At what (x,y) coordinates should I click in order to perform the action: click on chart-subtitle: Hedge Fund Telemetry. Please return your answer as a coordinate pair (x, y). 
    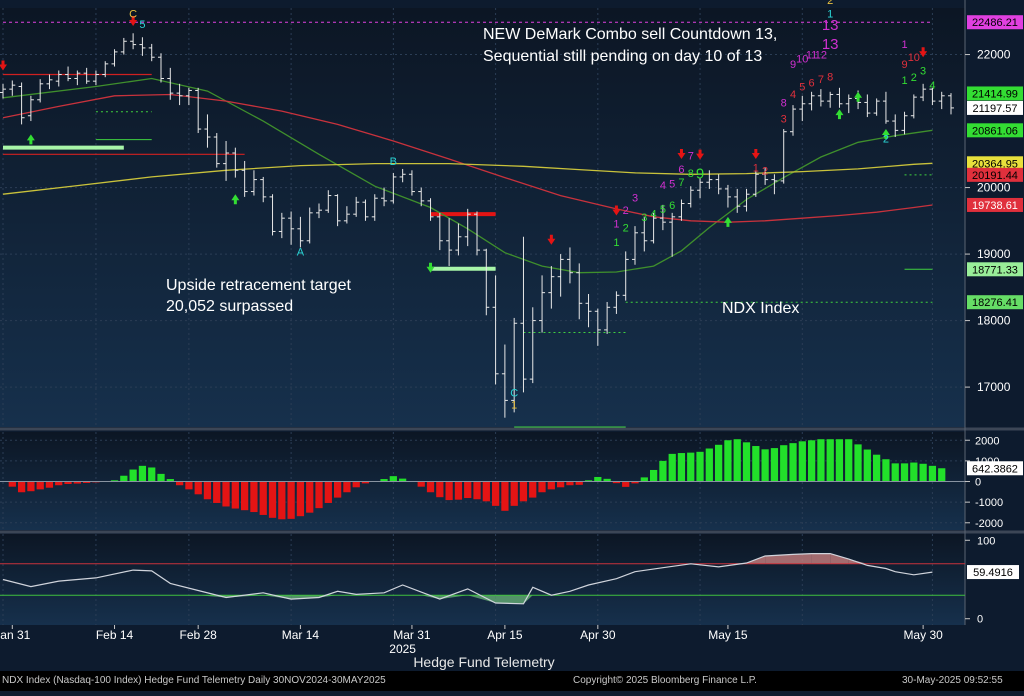
    Looking at the image, I should click on (483, 662).